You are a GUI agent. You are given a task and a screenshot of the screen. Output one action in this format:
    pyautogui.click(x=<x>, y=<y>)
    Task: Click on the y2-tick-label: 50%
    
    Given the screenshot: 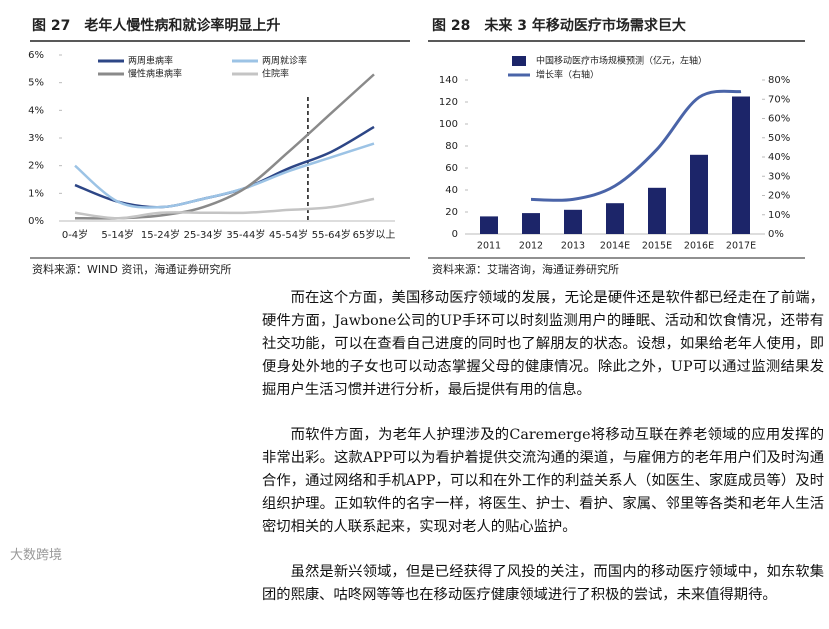 What is the action you would take?
    pyautogui.click(x=779, y=138)
    